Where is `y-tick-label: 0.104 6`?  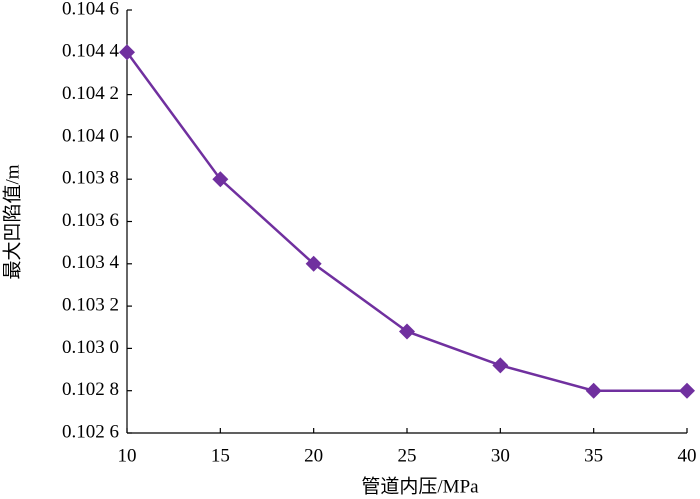
y-tick-label: 0.104 6 is located at coordinates (90, 9).